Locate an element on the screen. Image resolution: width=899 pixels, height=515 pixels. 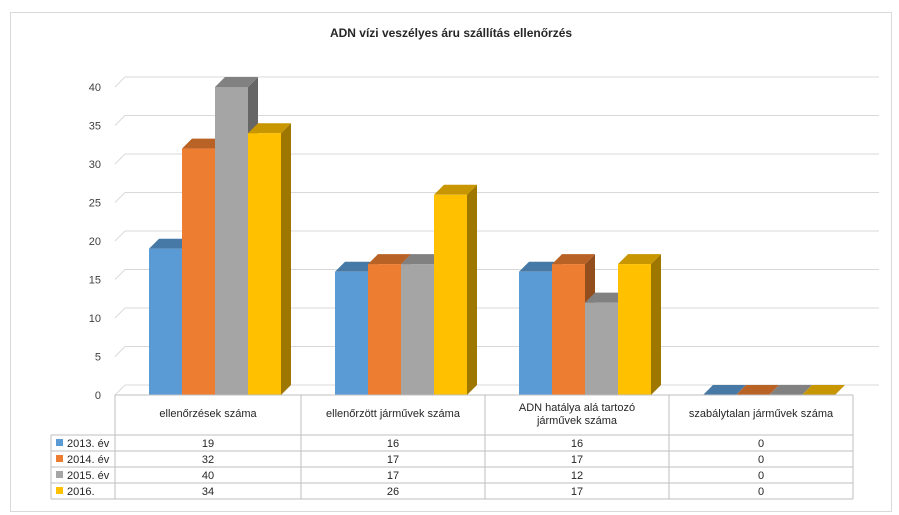
y-tick-label: 20 is located at coordinates (95, 242).